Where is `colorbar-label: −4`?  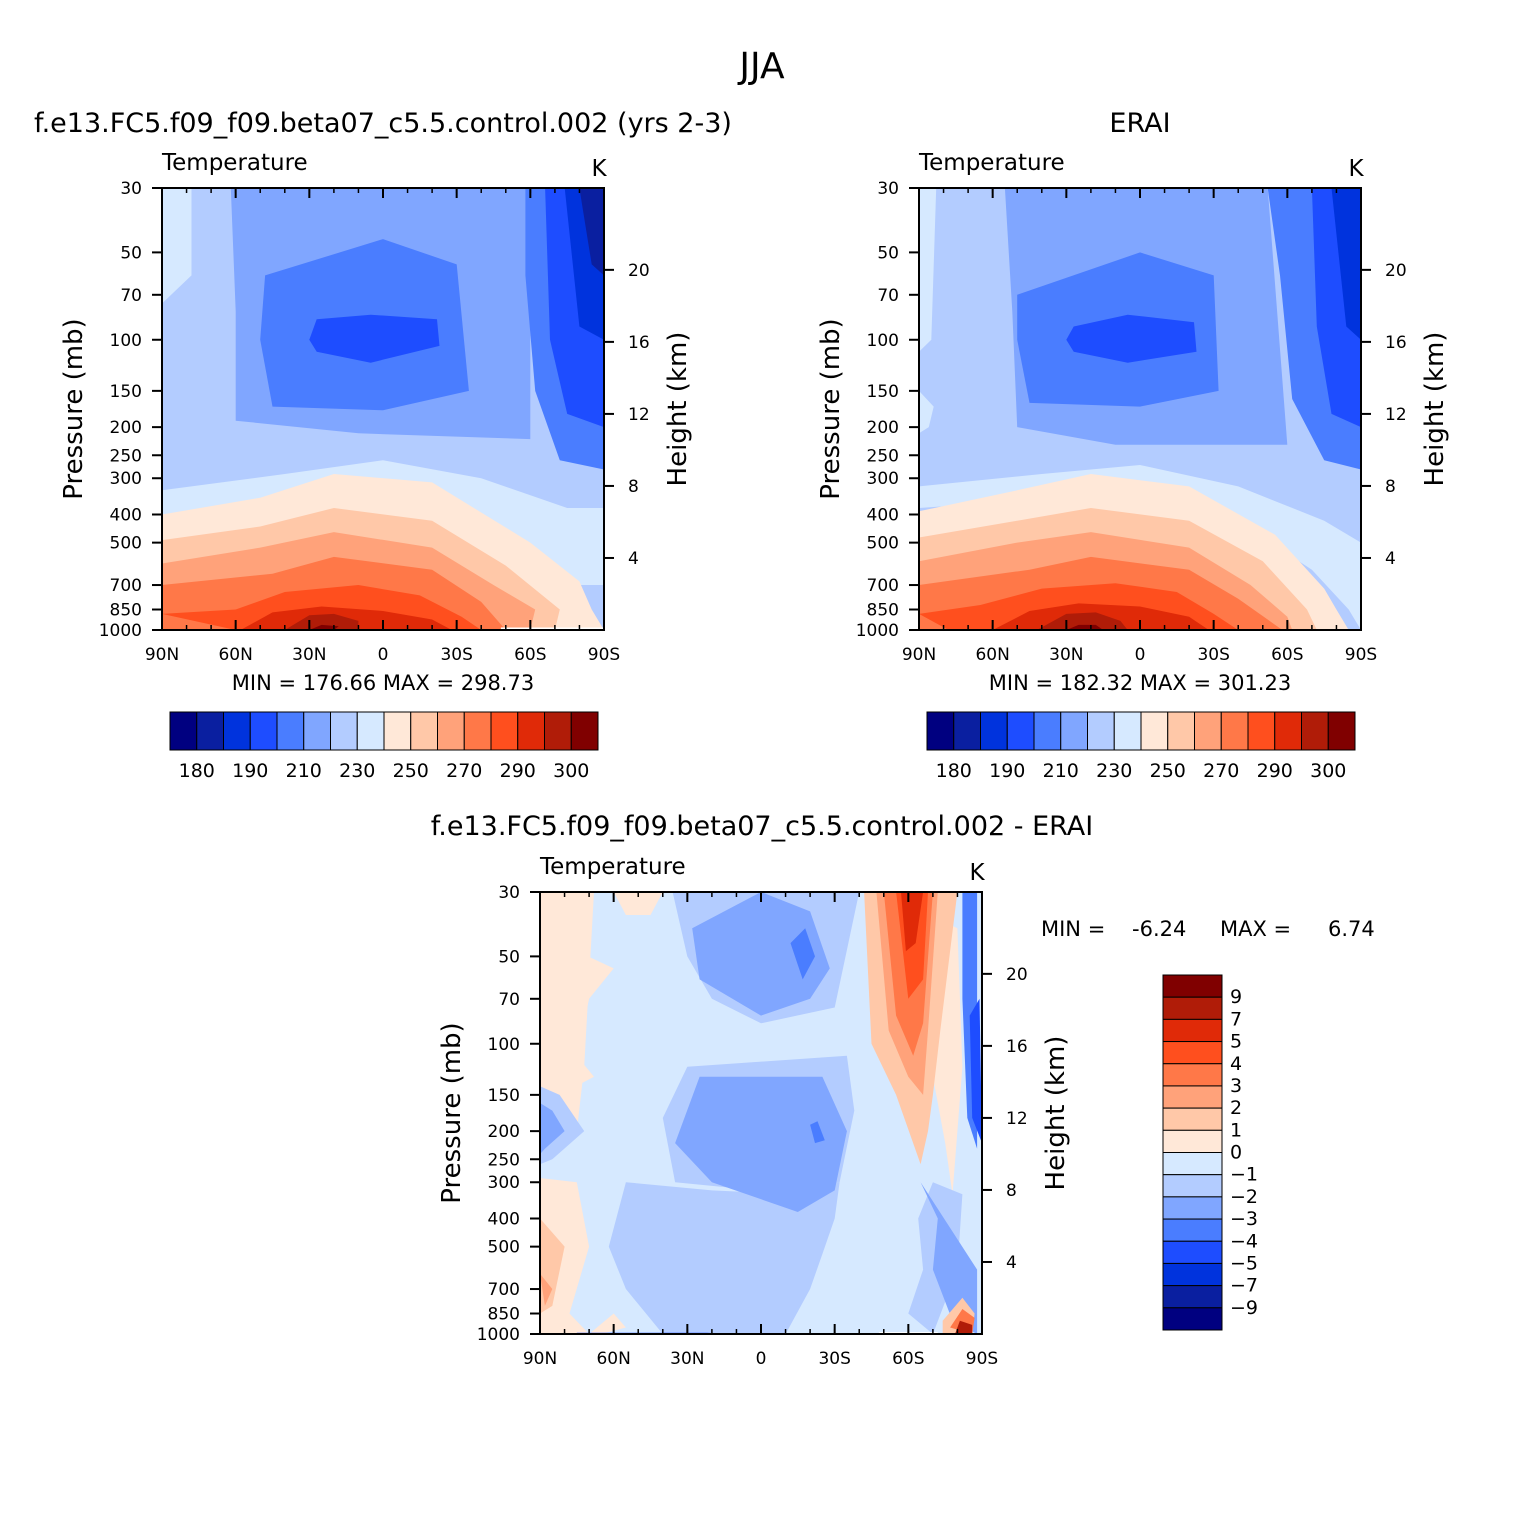 colorbar-label: −4 is located at coordinates (1244, 1241).